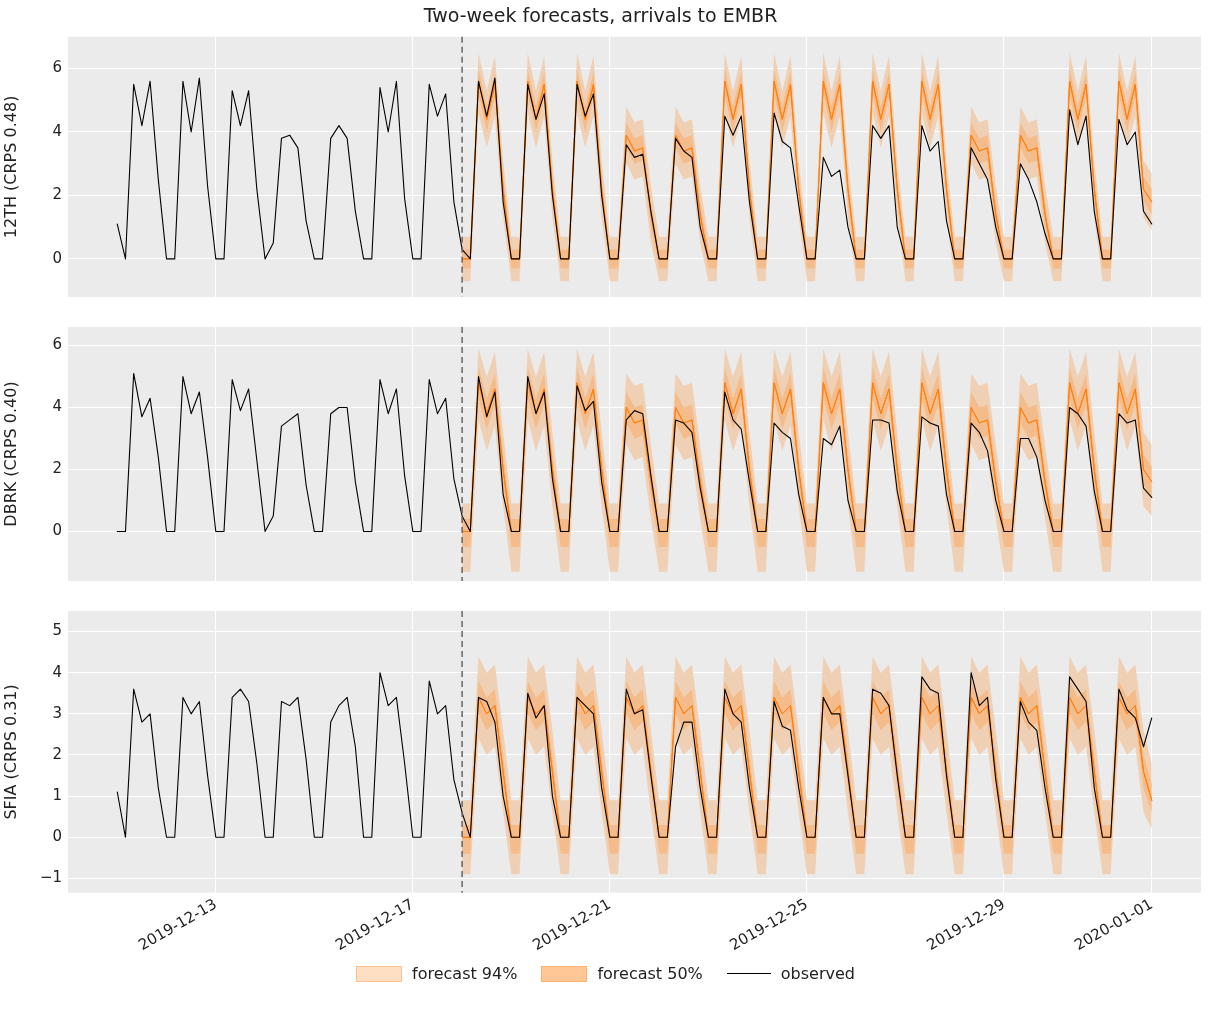 The width and height of the screenshot is (1211, 1010). Describe the element at coordinates (650, 973) in the screenshot. I see `legend-label: forecast 50%` at that location.